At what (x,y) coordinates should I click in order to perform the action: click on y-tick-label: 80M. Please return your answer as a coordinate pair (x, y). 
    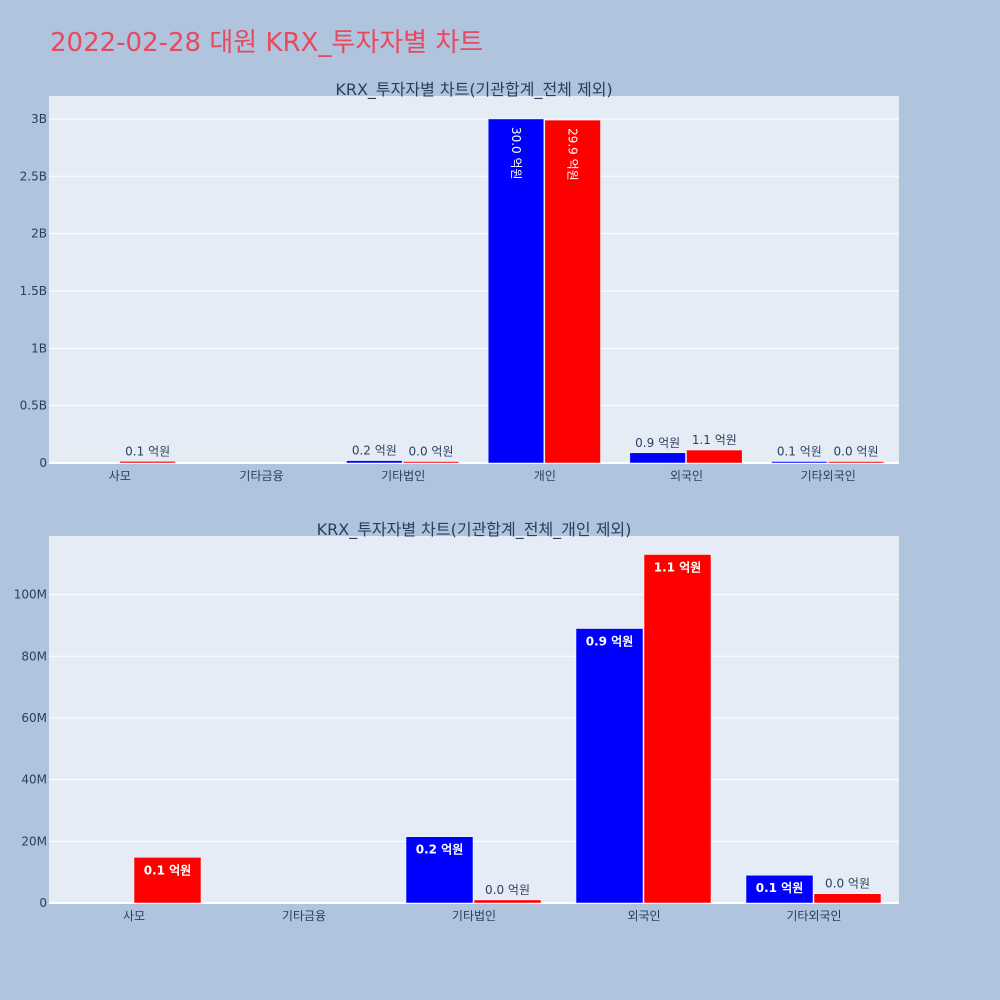
    Looking at the image, I should click on (34, 656).